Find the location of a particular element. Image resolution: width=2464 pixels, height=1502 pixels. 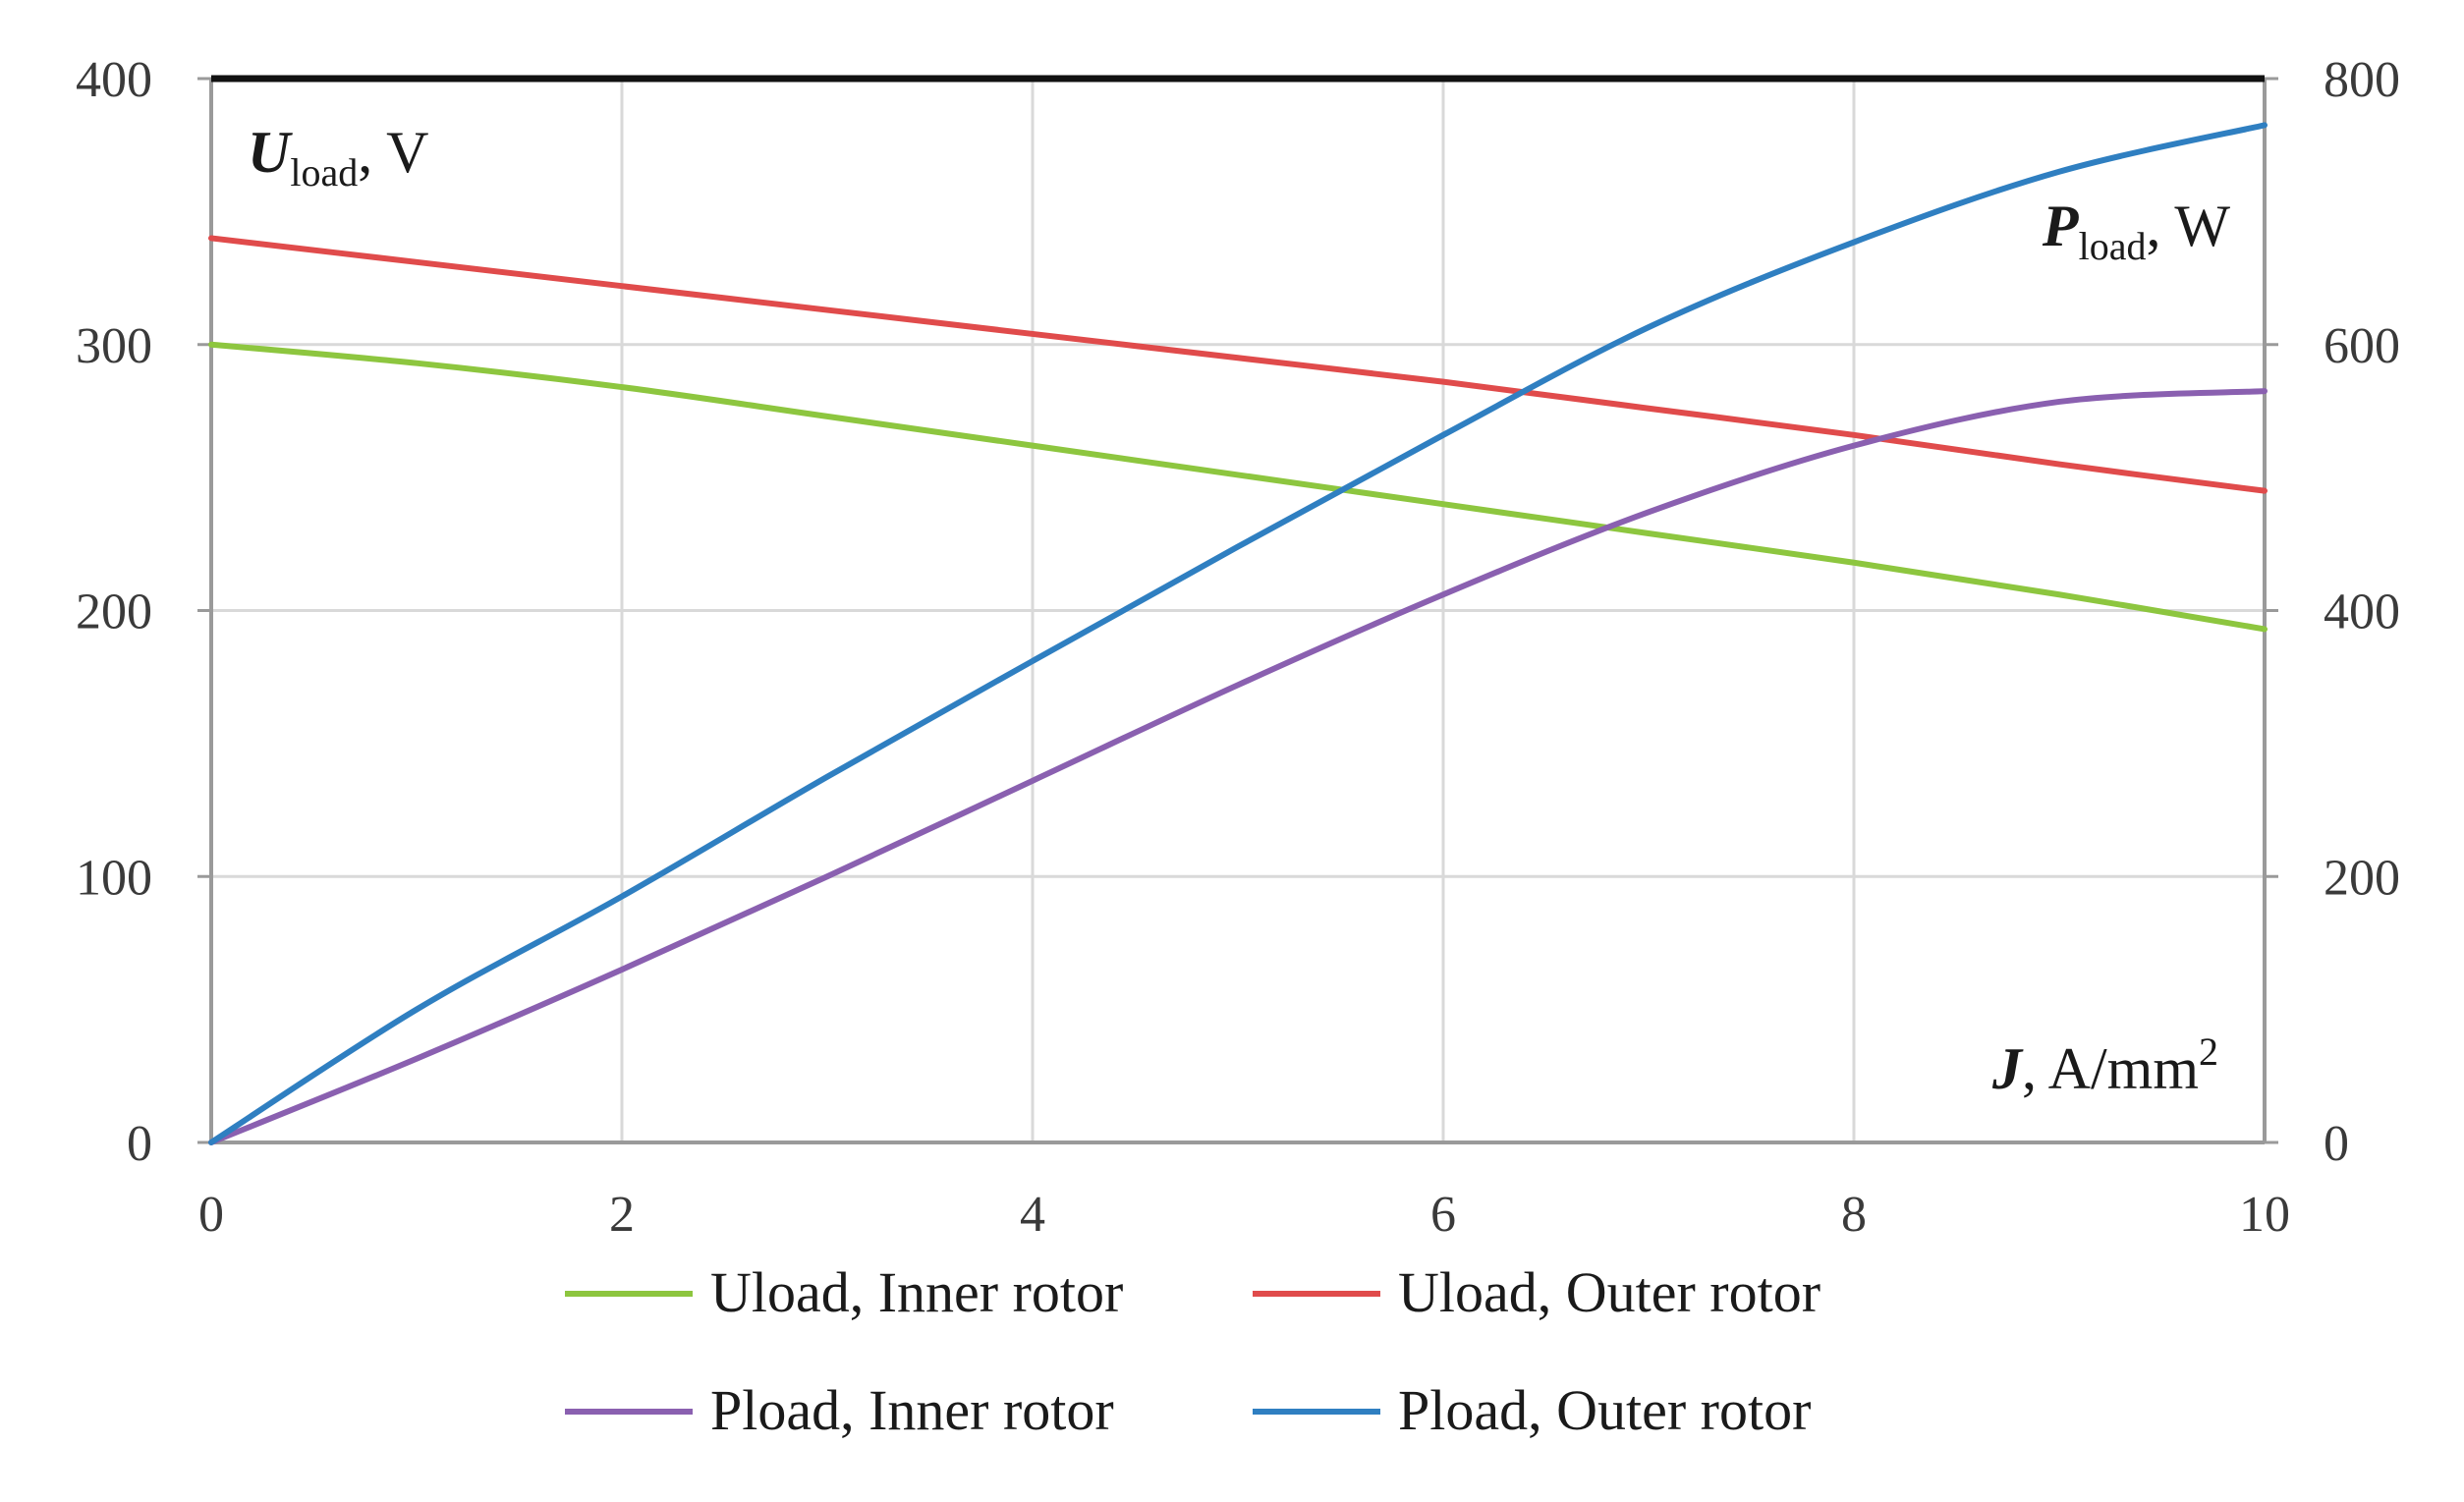

legend-label: Uload, Inner rotor is located at coordinates (916, 1292).